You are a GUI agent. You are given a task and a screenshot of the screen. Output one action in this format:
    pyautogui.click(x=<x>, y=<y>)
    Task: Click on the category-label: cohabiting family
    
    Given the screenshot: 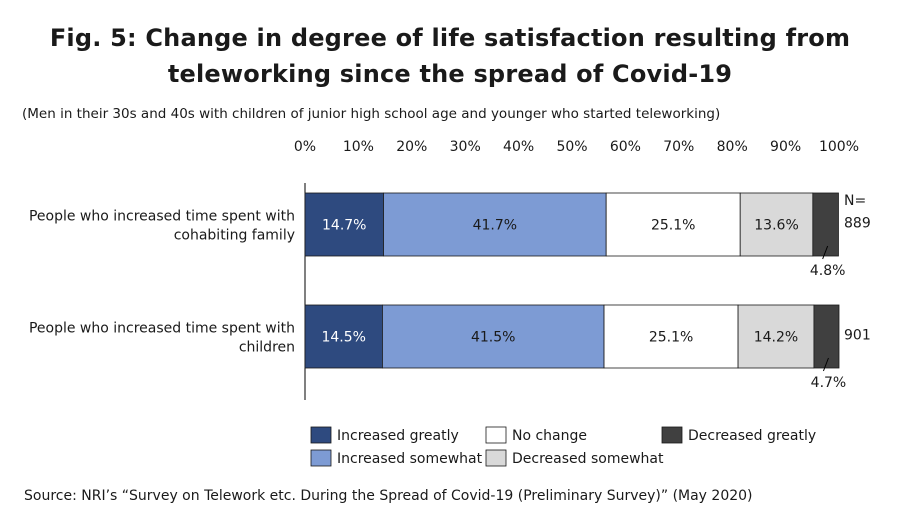 What is the action you would take?
    pyautogui.click(x=234, y=236)
    